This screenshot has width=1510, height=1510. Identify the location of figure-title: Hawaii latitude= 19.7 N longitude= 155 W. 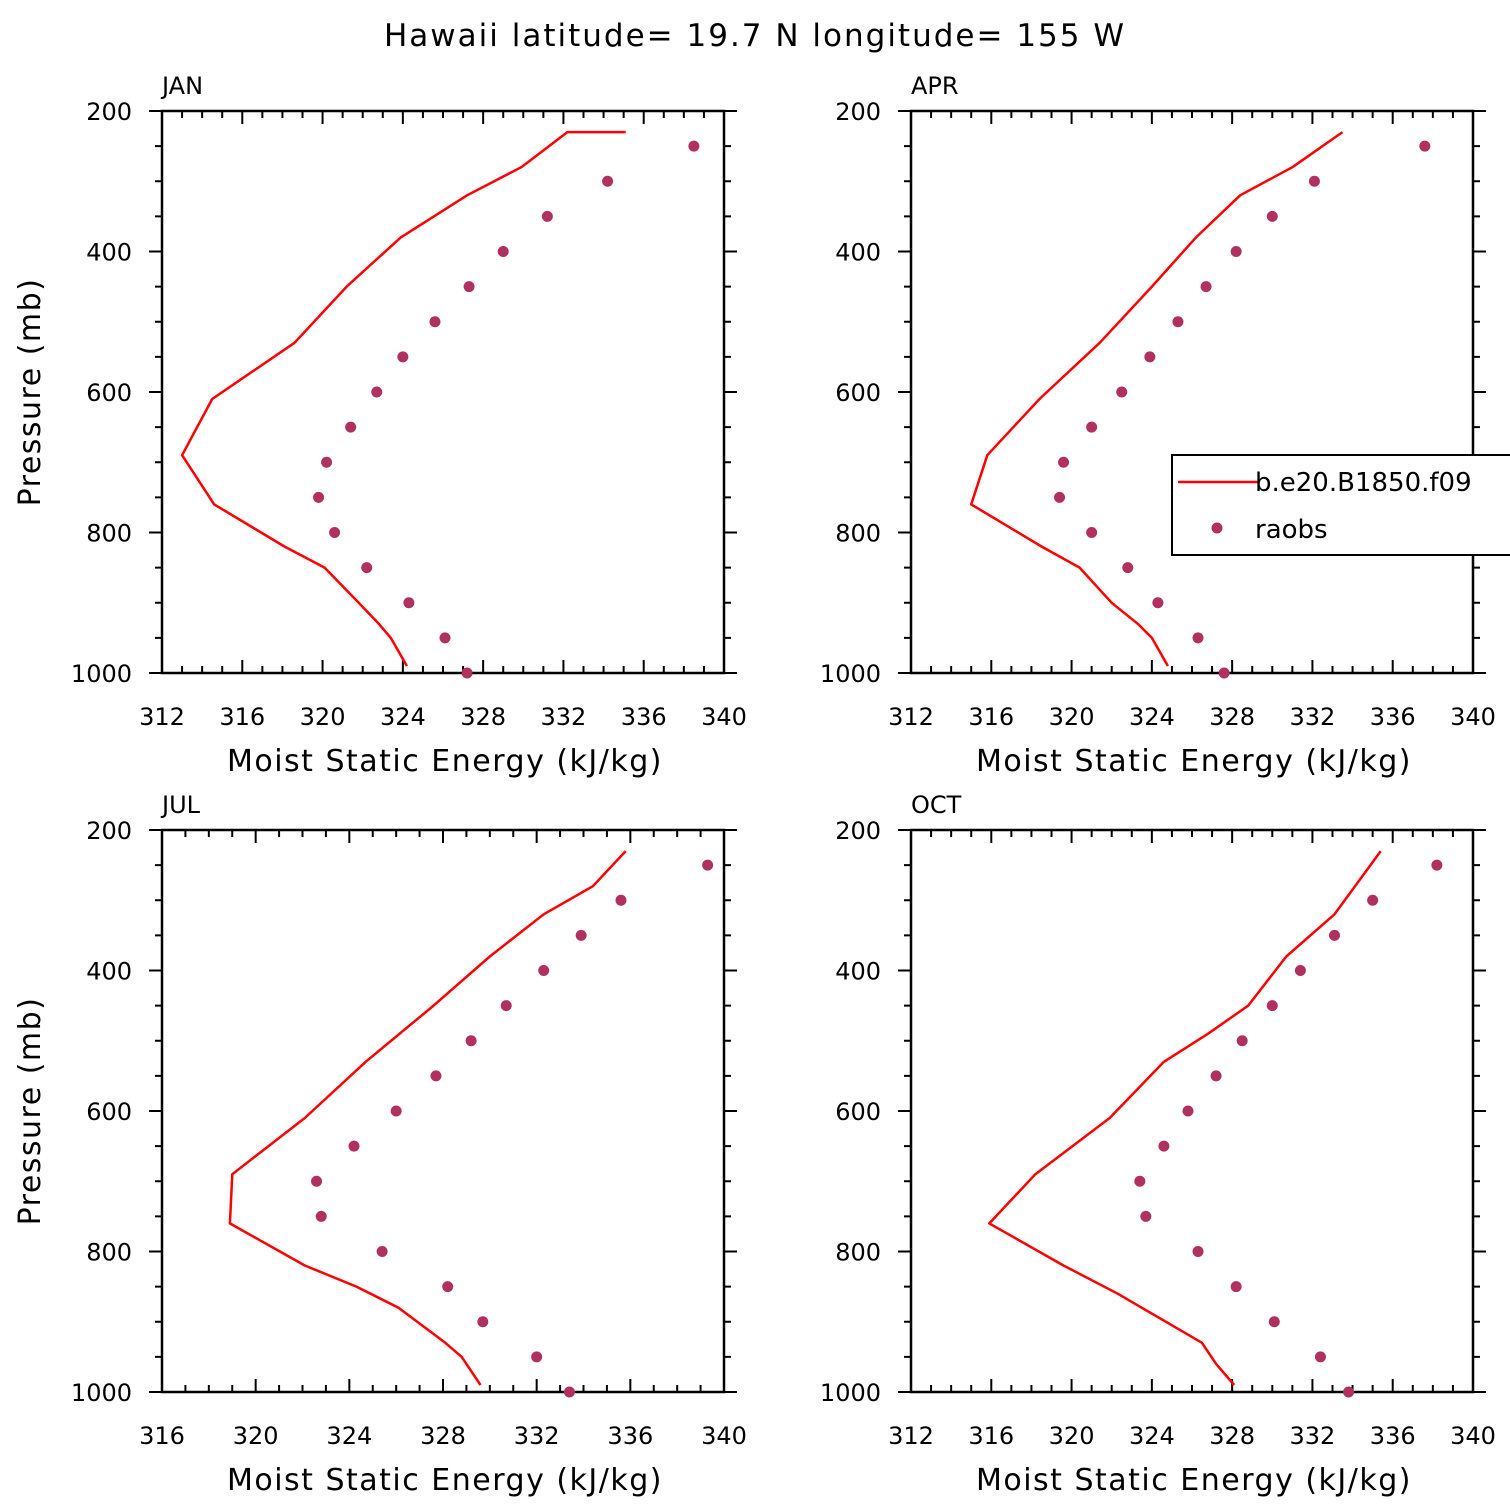
(755, 36).